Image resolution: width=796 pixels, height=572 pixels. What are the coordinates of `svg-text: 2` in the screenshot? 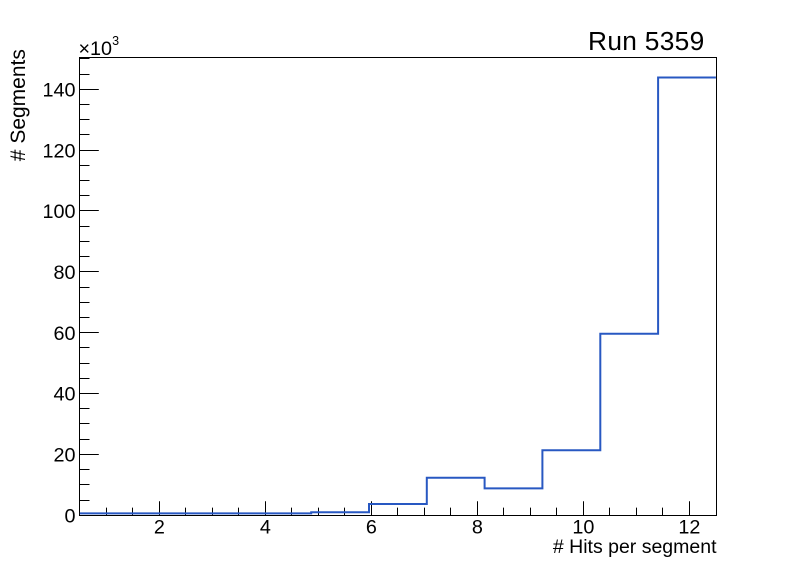 It's located at (159, 527).